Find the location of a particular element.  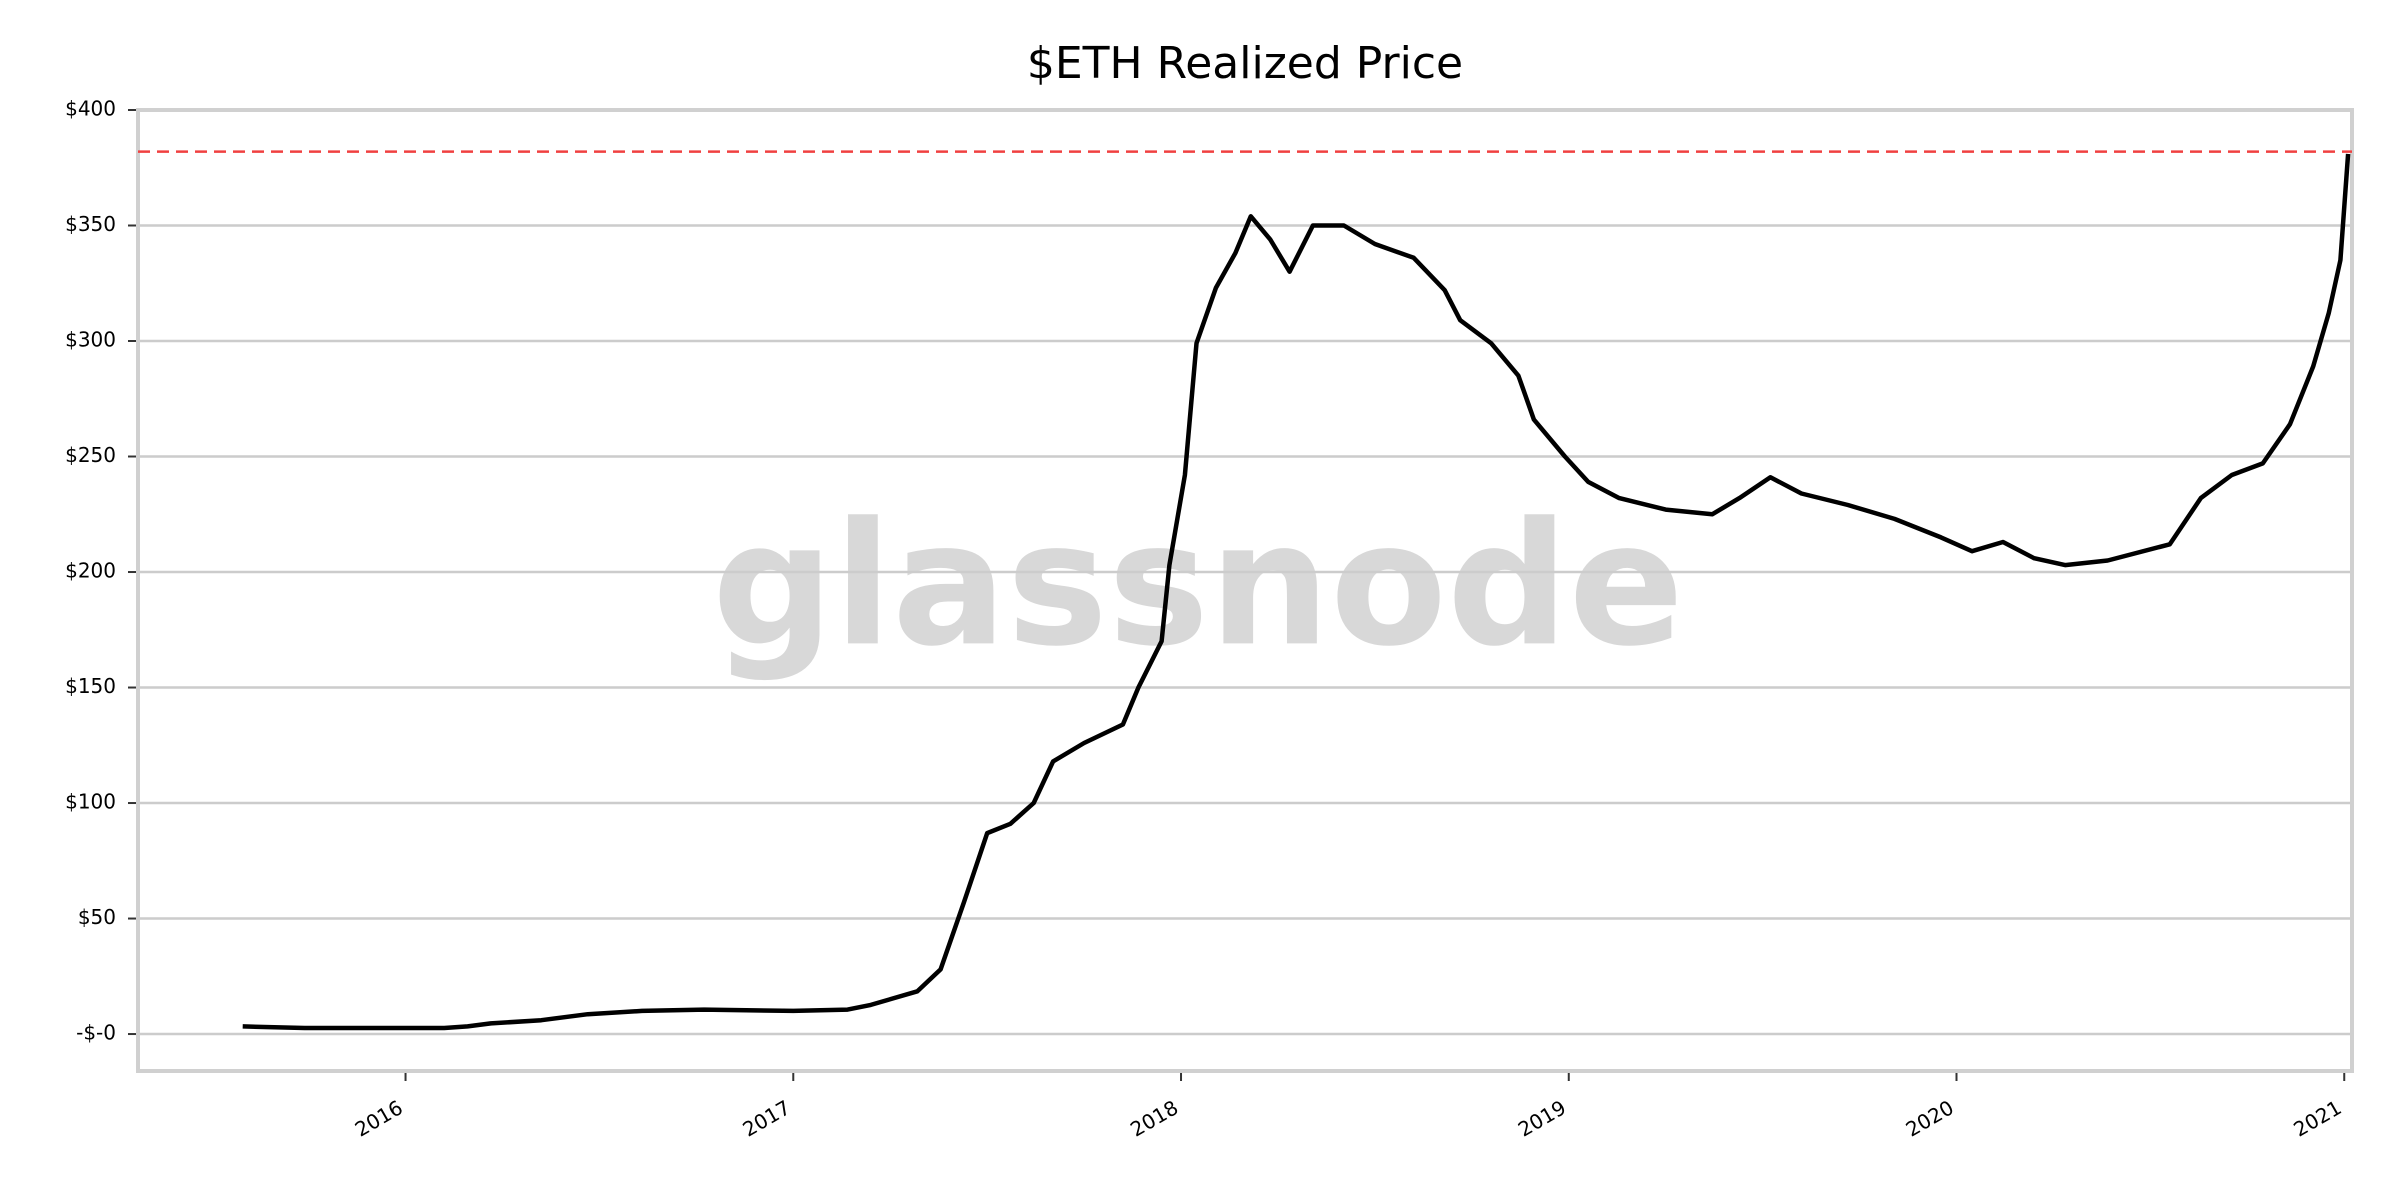

y-tick-label: $50 is located at coordinates (97, 917).